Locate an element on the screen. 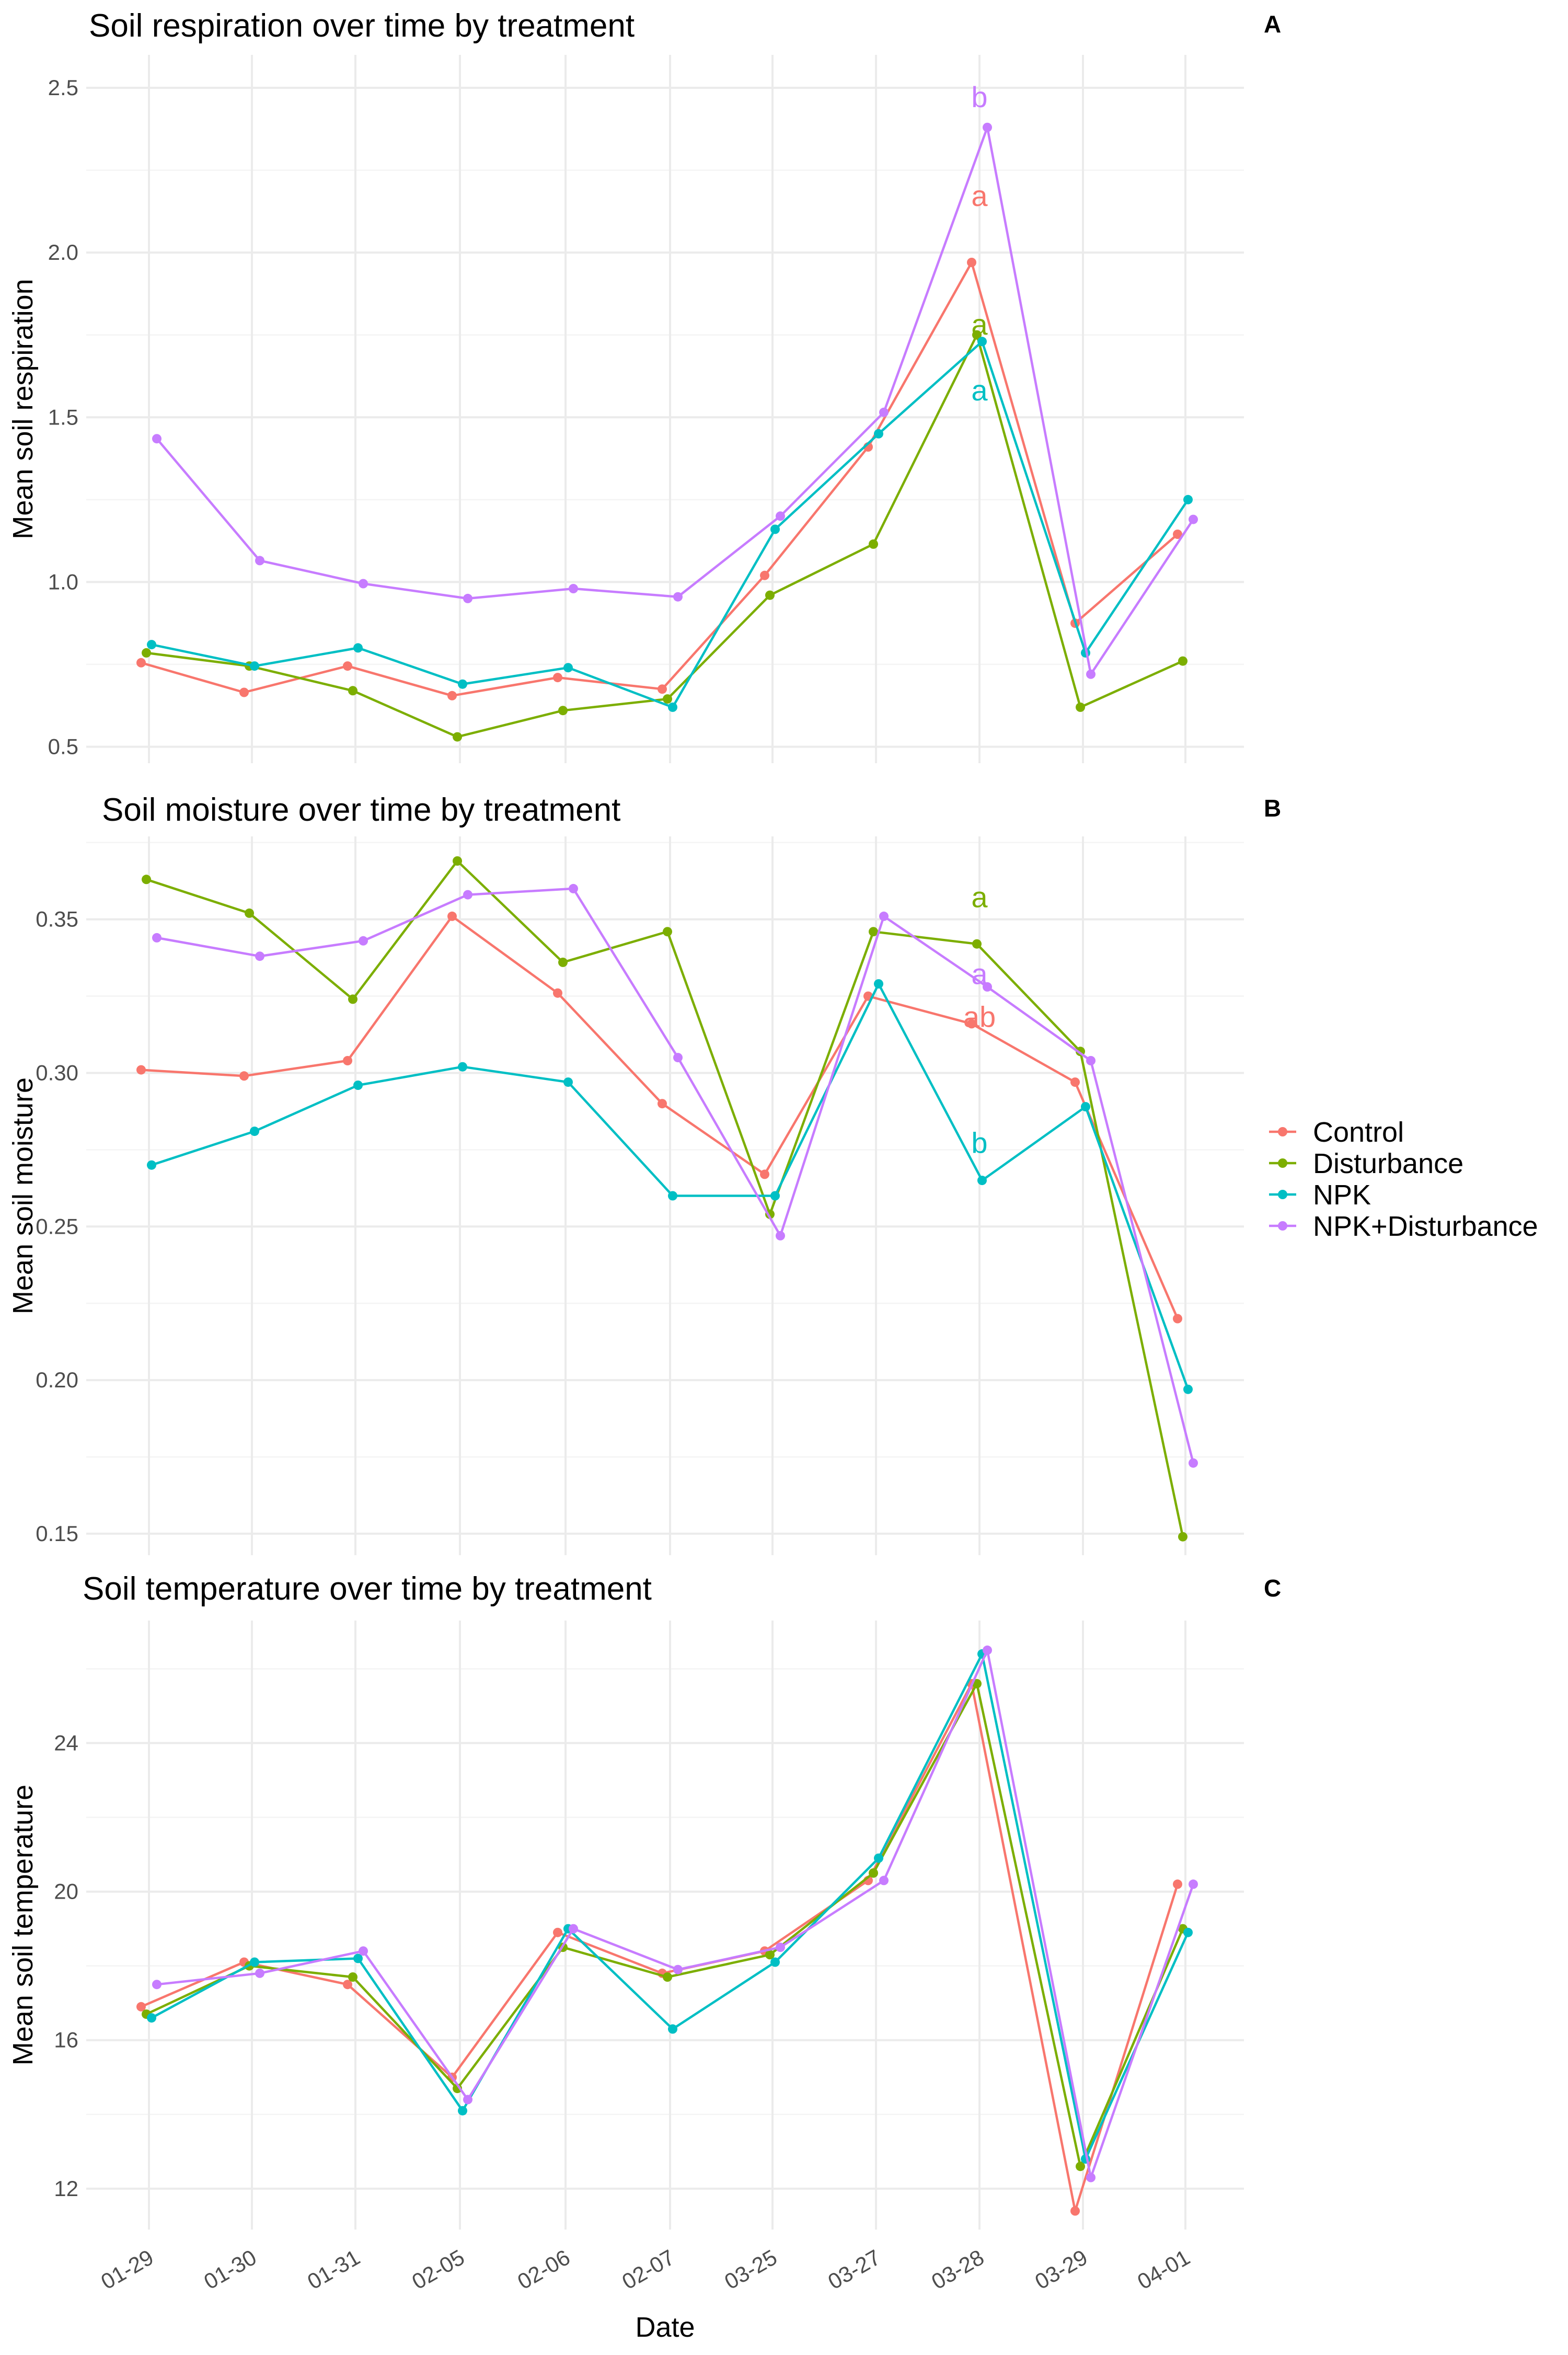  y-axis-label: Mean soil temperature is located at coordinates (23, 1925).